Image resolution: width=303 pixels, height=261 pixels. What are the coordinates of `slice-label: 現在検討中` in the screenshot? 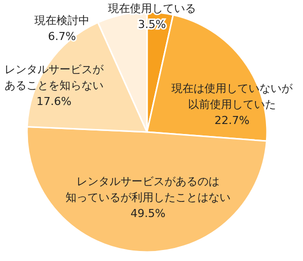 It's located at (62, 20).